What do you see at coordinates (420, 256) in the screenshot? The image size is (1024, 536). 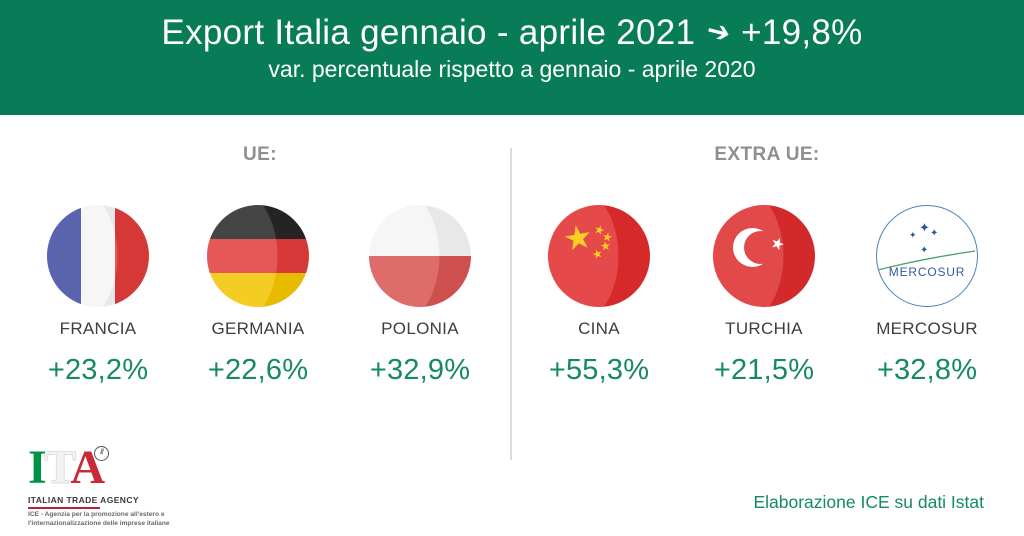 I see `poland-flag-icon` at bounding box center [420, 256].